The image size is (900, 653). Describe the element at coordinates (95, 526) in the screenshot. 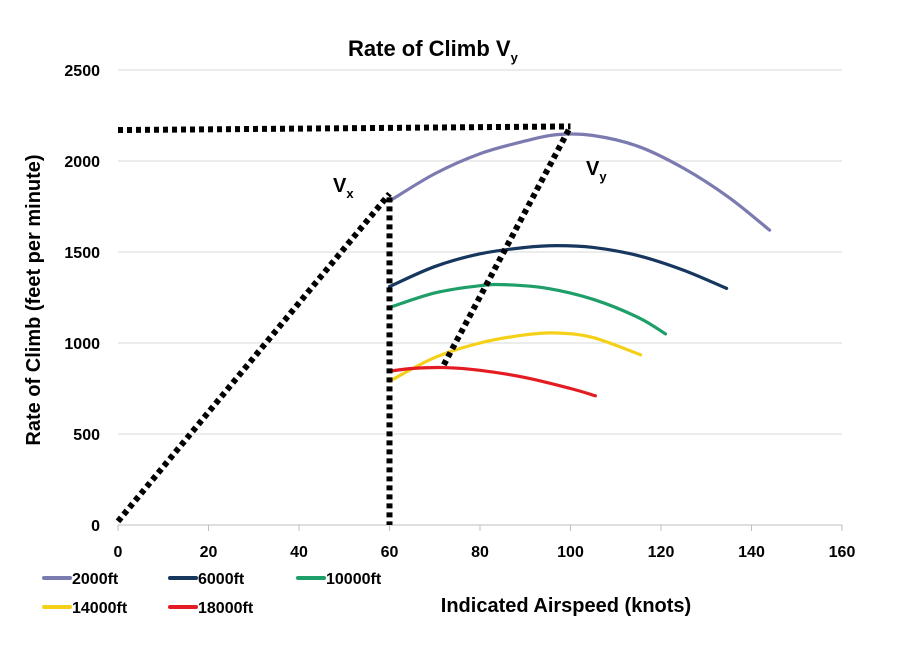

I see `y-tick-label: 0` at that location.